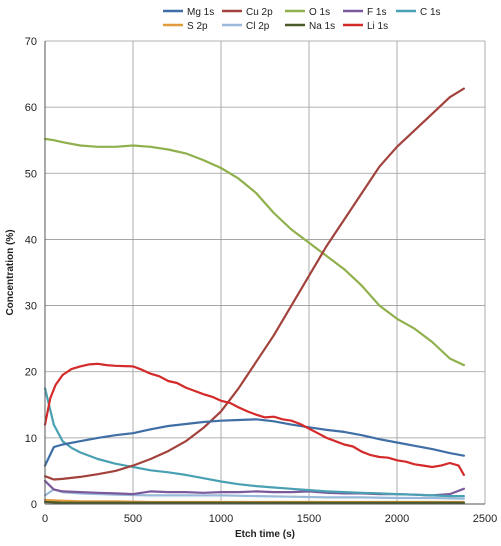 This screenshot has height=546, width=501. What do you see at coordinates (31, 373) in the screenshot?
I see `y-tick-label: 20` at bounding box center [31, 373].